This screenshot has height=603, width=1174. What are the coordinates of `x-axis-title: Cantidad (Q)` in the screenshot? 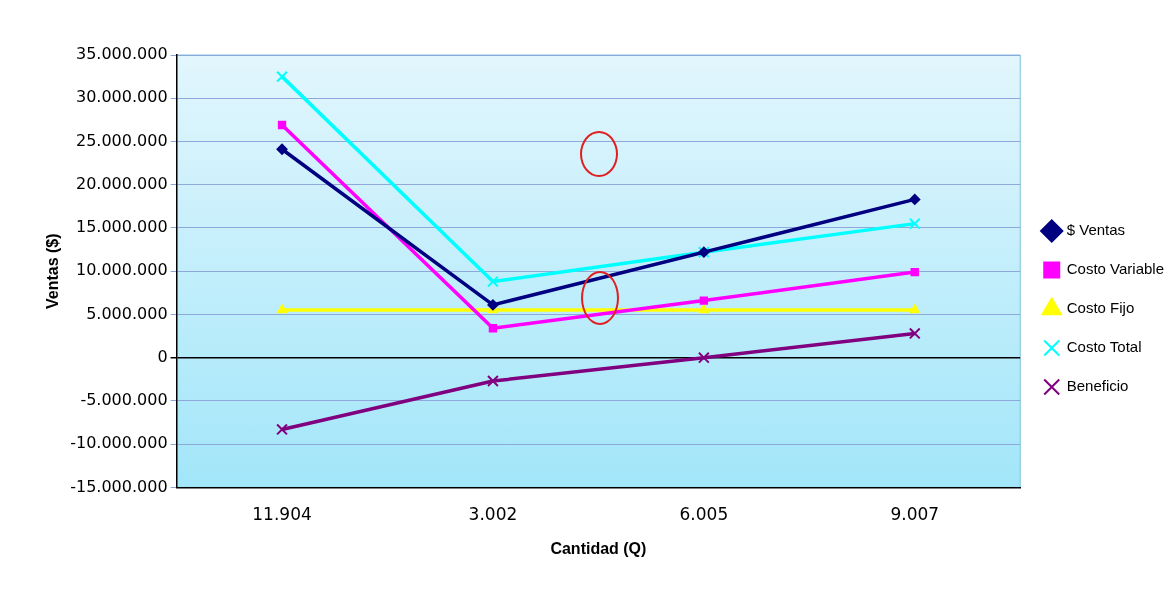 It's located at (598, 548).